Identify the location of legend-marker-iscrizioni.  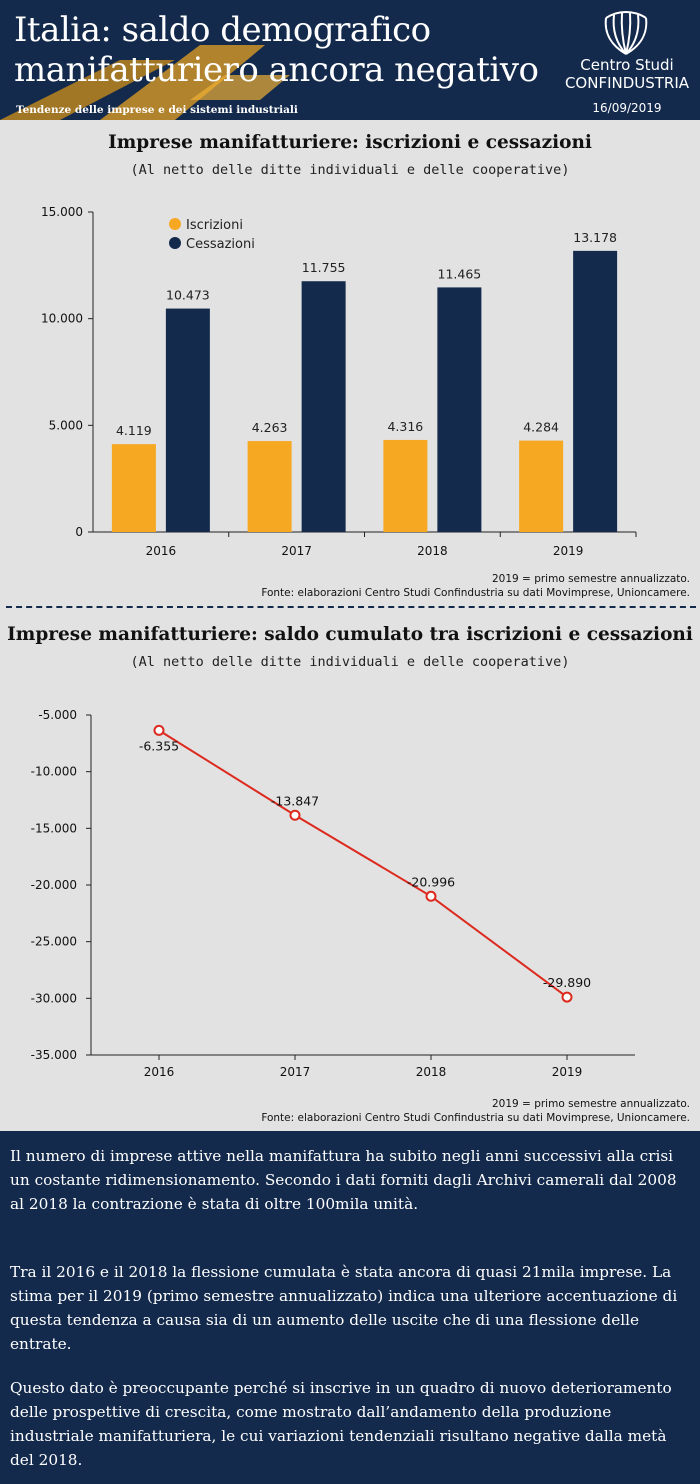
(175, 224).